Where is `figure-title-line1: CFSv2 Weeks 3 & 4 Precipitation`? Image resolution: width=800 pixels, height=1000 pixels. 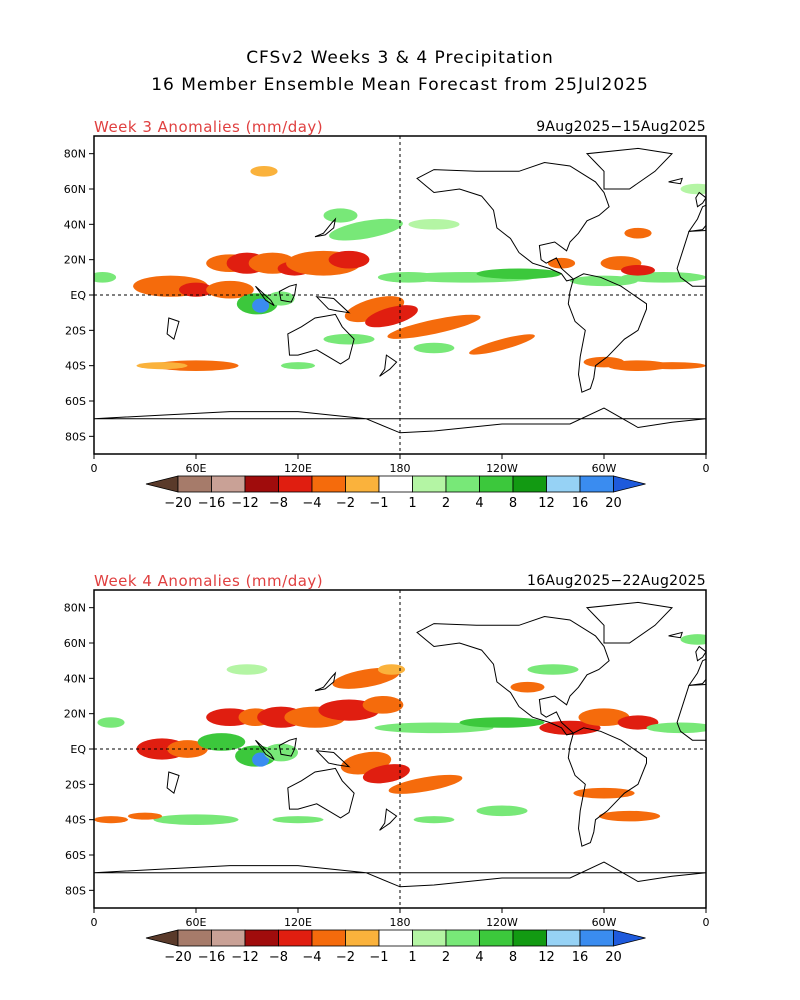
figure-title-line1: CFSv2 Weeks 3 & 4 Precipitation is located at coordinates (400, 58).